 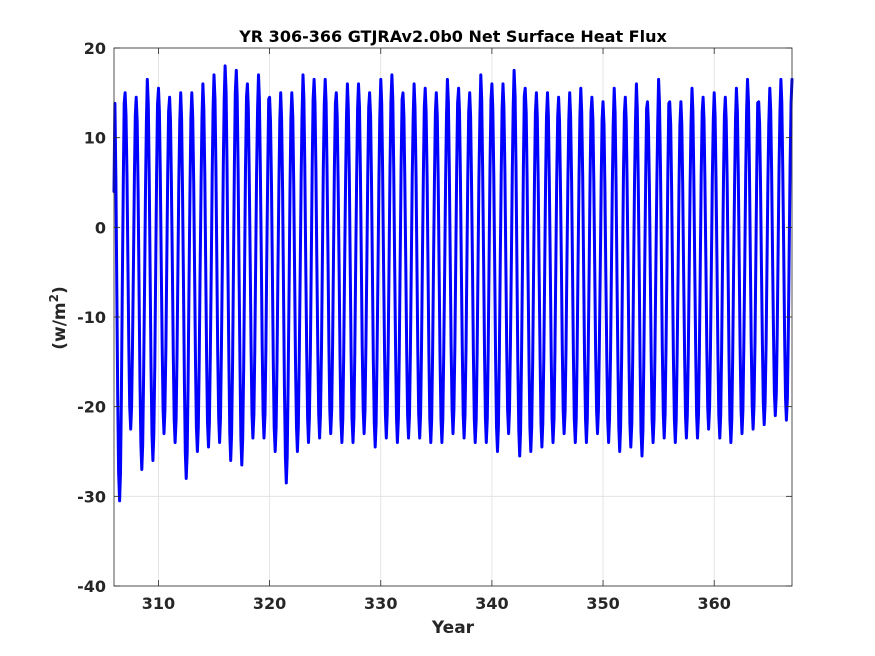 What do you see at coordinates (95, 138) in the screenshot?
I see `y-tick-label: 10` at bounding box center [95, 138].